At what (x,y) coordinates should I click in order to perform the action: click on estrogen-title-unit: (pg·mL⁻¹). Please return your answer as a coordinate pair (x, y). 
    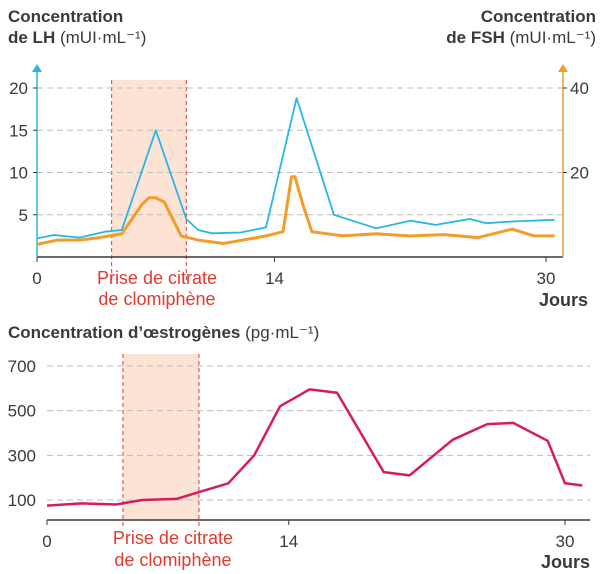
    Looking at the image, I should click on (282, 332).